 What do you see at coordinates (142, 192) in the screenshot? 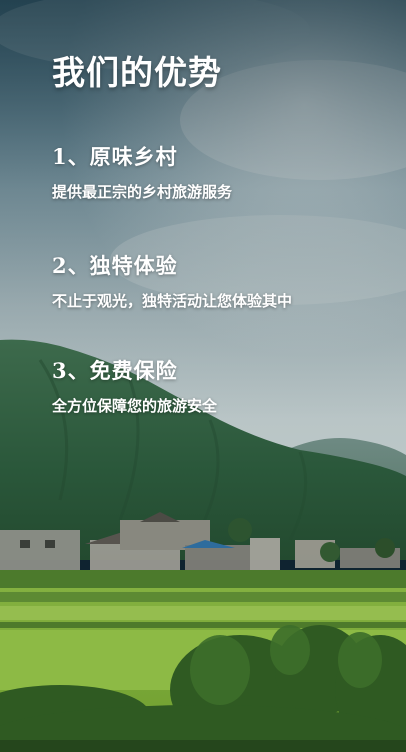
I see `feature-description: 提供最正宗的乡村旅游服务` at bounding box center [142, 192].